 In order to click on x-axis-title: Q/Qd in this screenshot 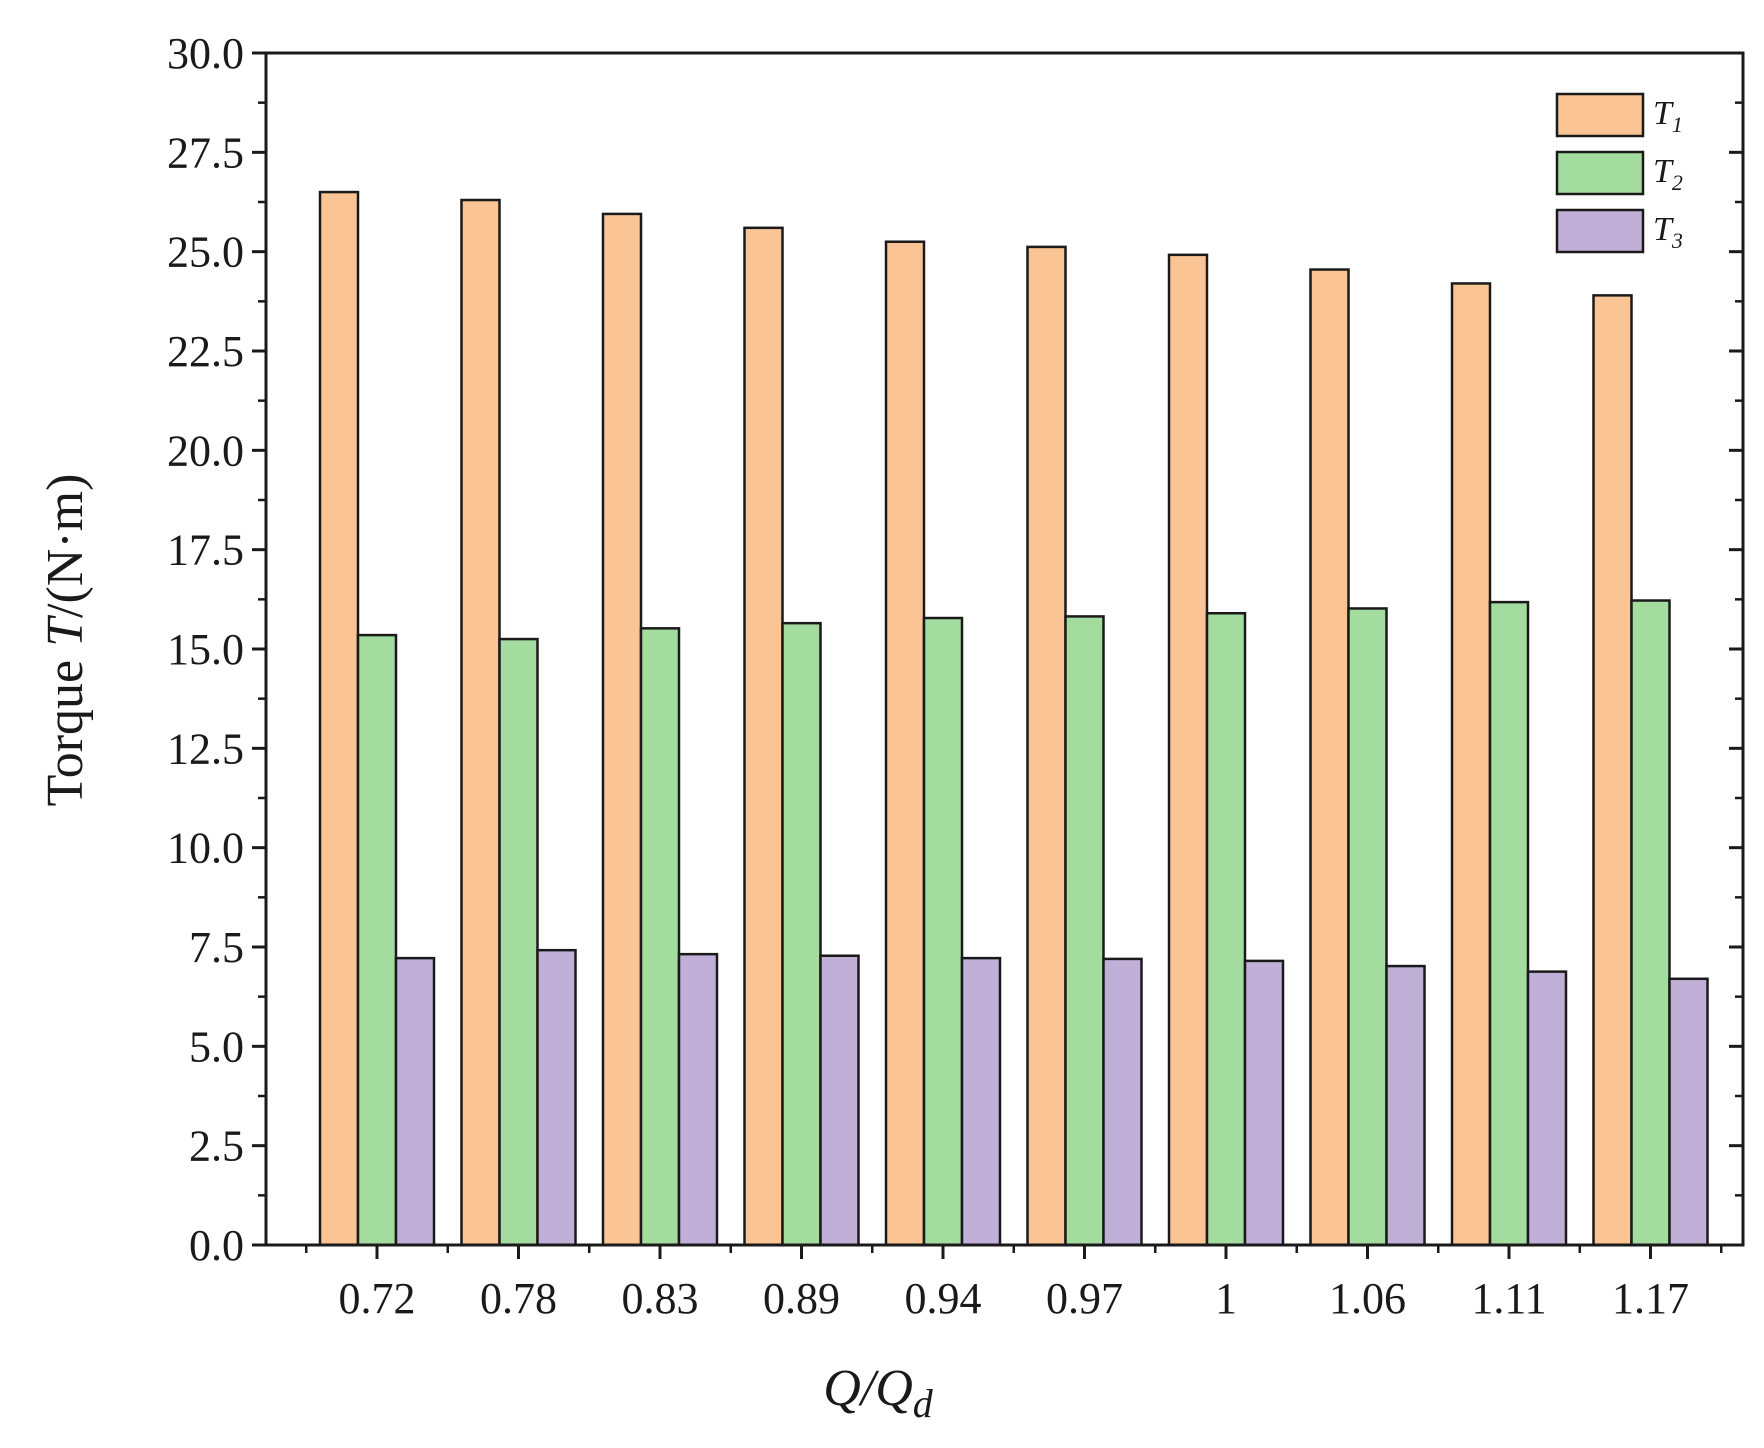, I will do `click(878, 1393)`.